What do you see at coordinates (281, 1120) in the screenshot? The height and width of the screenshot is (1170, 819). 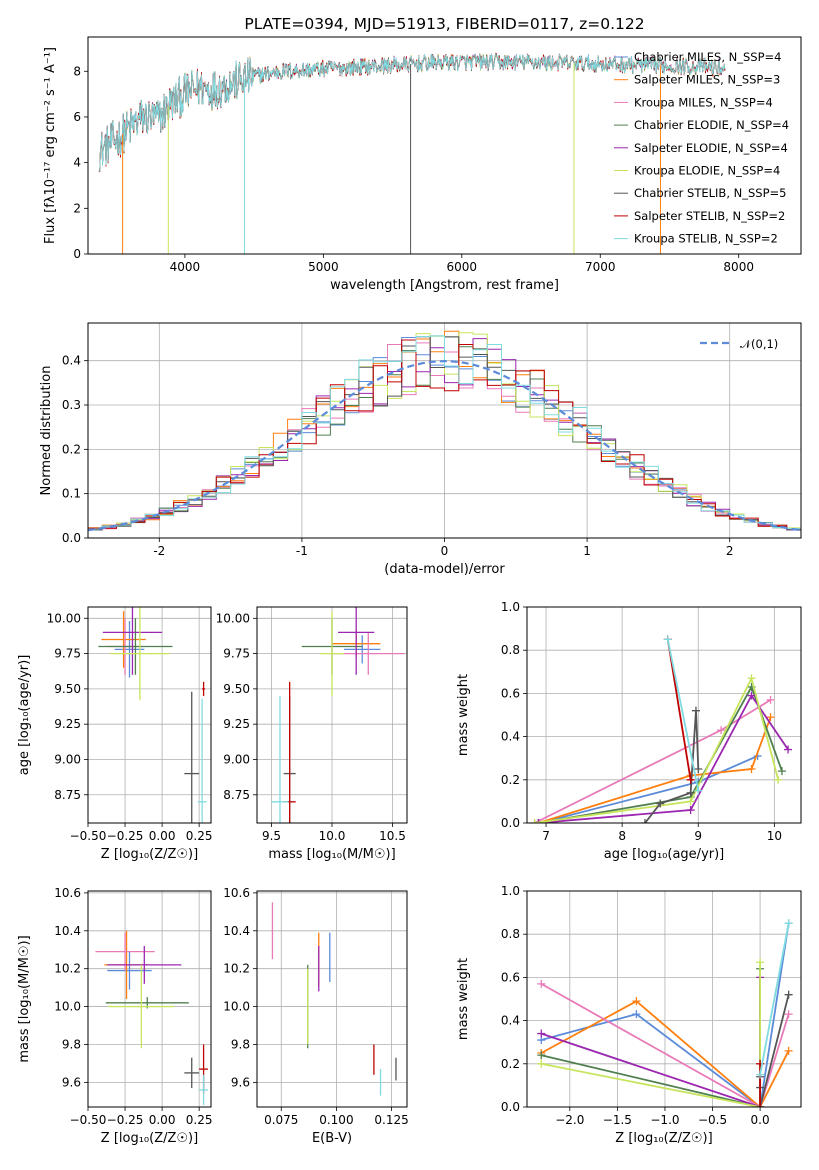 I see `x-tick-label: 0.075` at bounding box center [281, 1120].